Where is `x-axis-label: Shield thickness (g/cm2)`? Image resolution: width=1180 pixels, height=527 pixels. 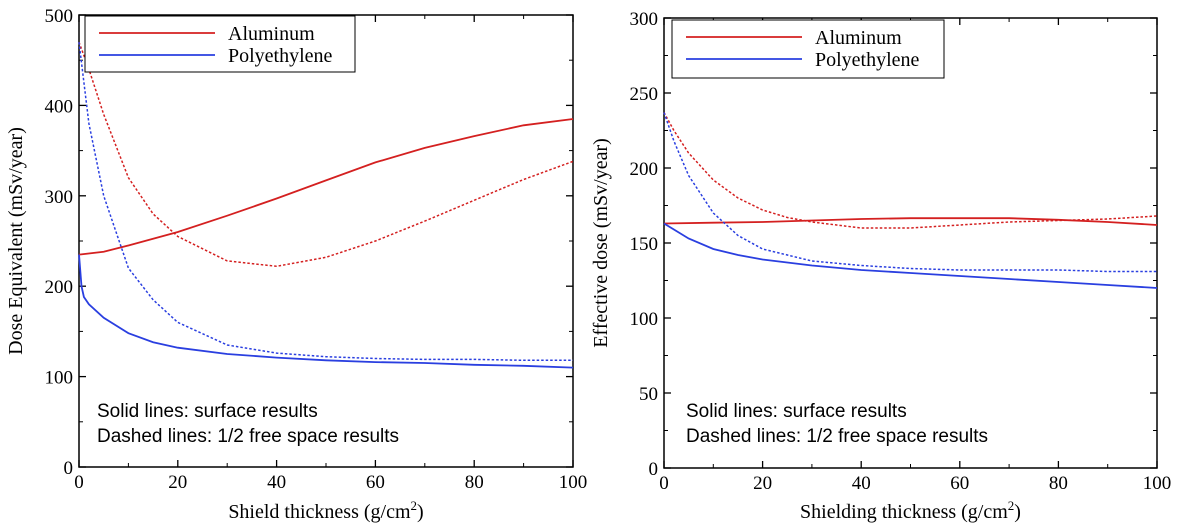 x-axis-label: Shield thickness (g/cm2) is located at coordinates (325, 510).